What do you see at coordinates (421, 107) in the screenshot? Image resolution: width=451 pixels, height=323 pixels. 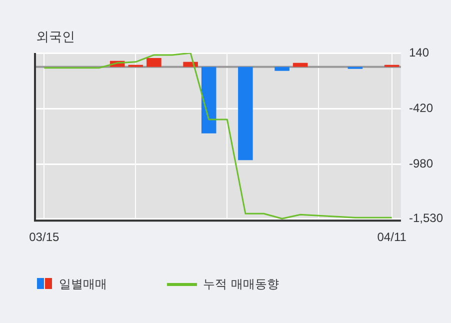 I see `y-tick-label: -420` at bounding box center [421, 107].